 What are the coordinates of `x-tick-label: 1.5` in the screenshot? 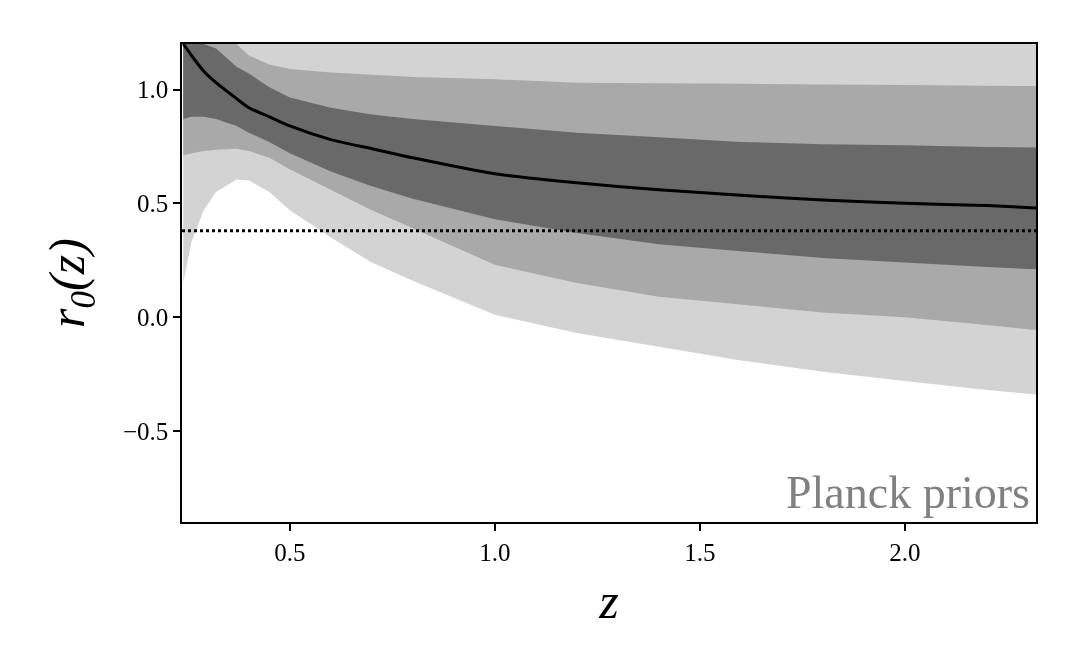 It's located at (700, 552).